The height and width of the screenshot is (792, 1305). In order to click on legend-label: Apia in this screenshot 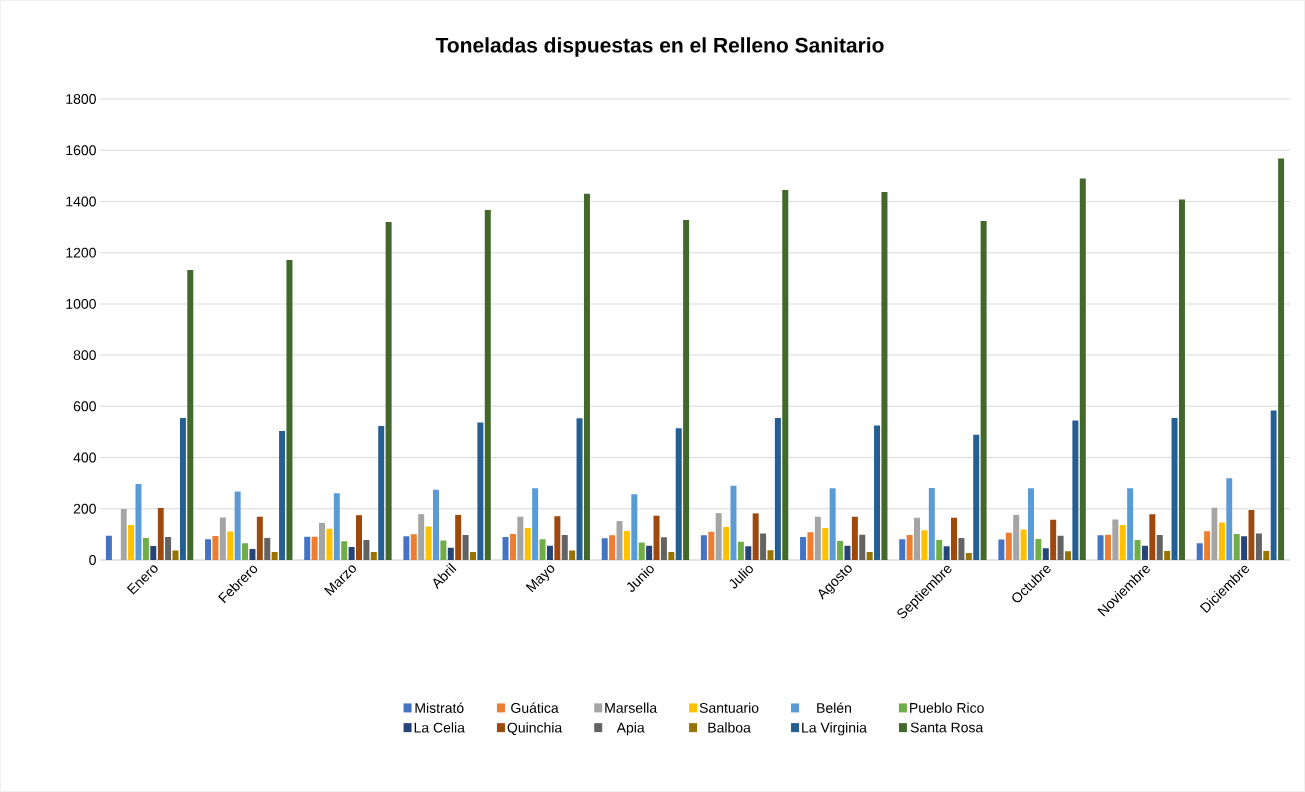, I will do `click(630, 729)`.